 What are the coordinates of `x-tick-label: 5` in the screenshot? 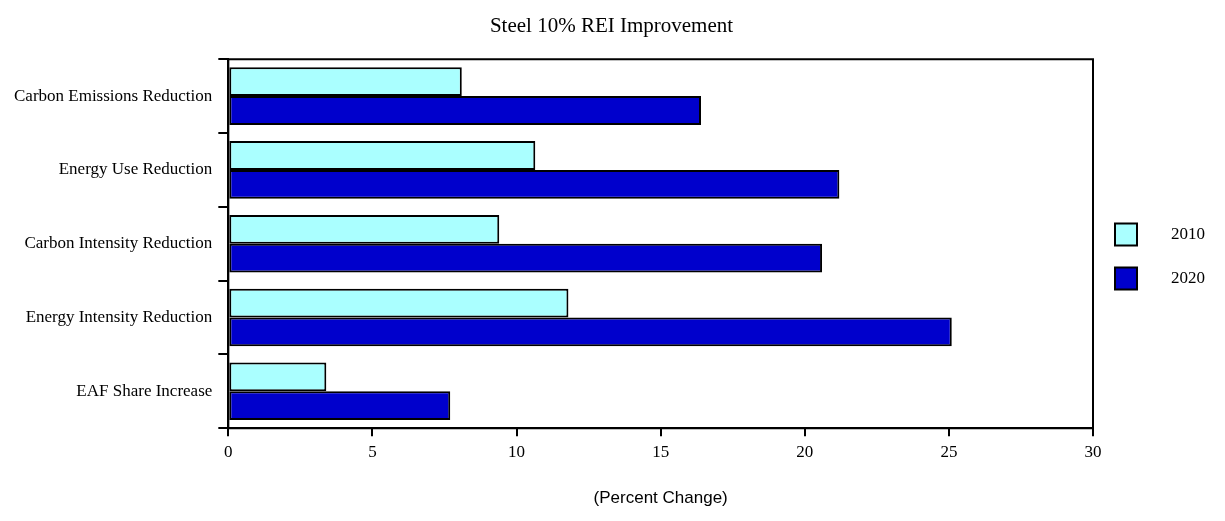 It's located at (372, 451).